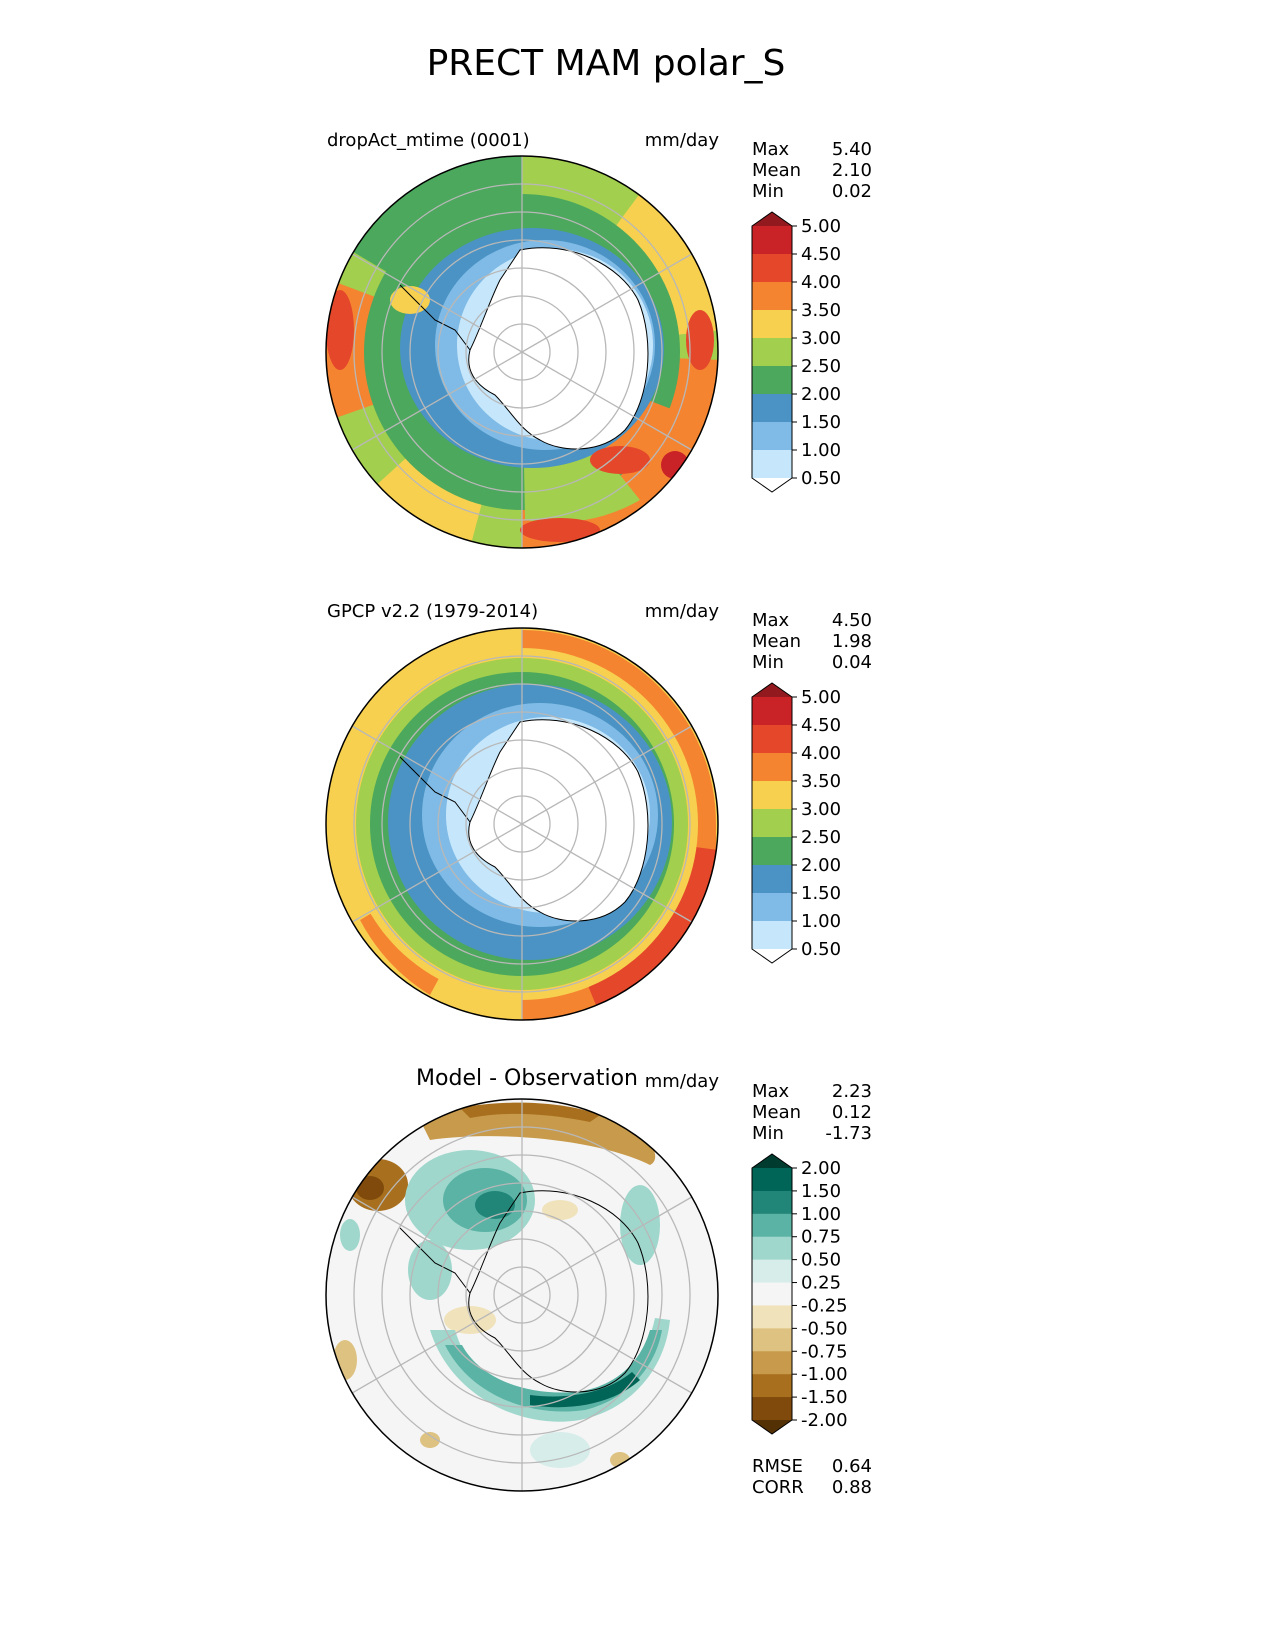 The image size is (1275, 1650). I want to click on metrics-difference: RMSE 0.64 CORR 0.88, so click(812, 1477).